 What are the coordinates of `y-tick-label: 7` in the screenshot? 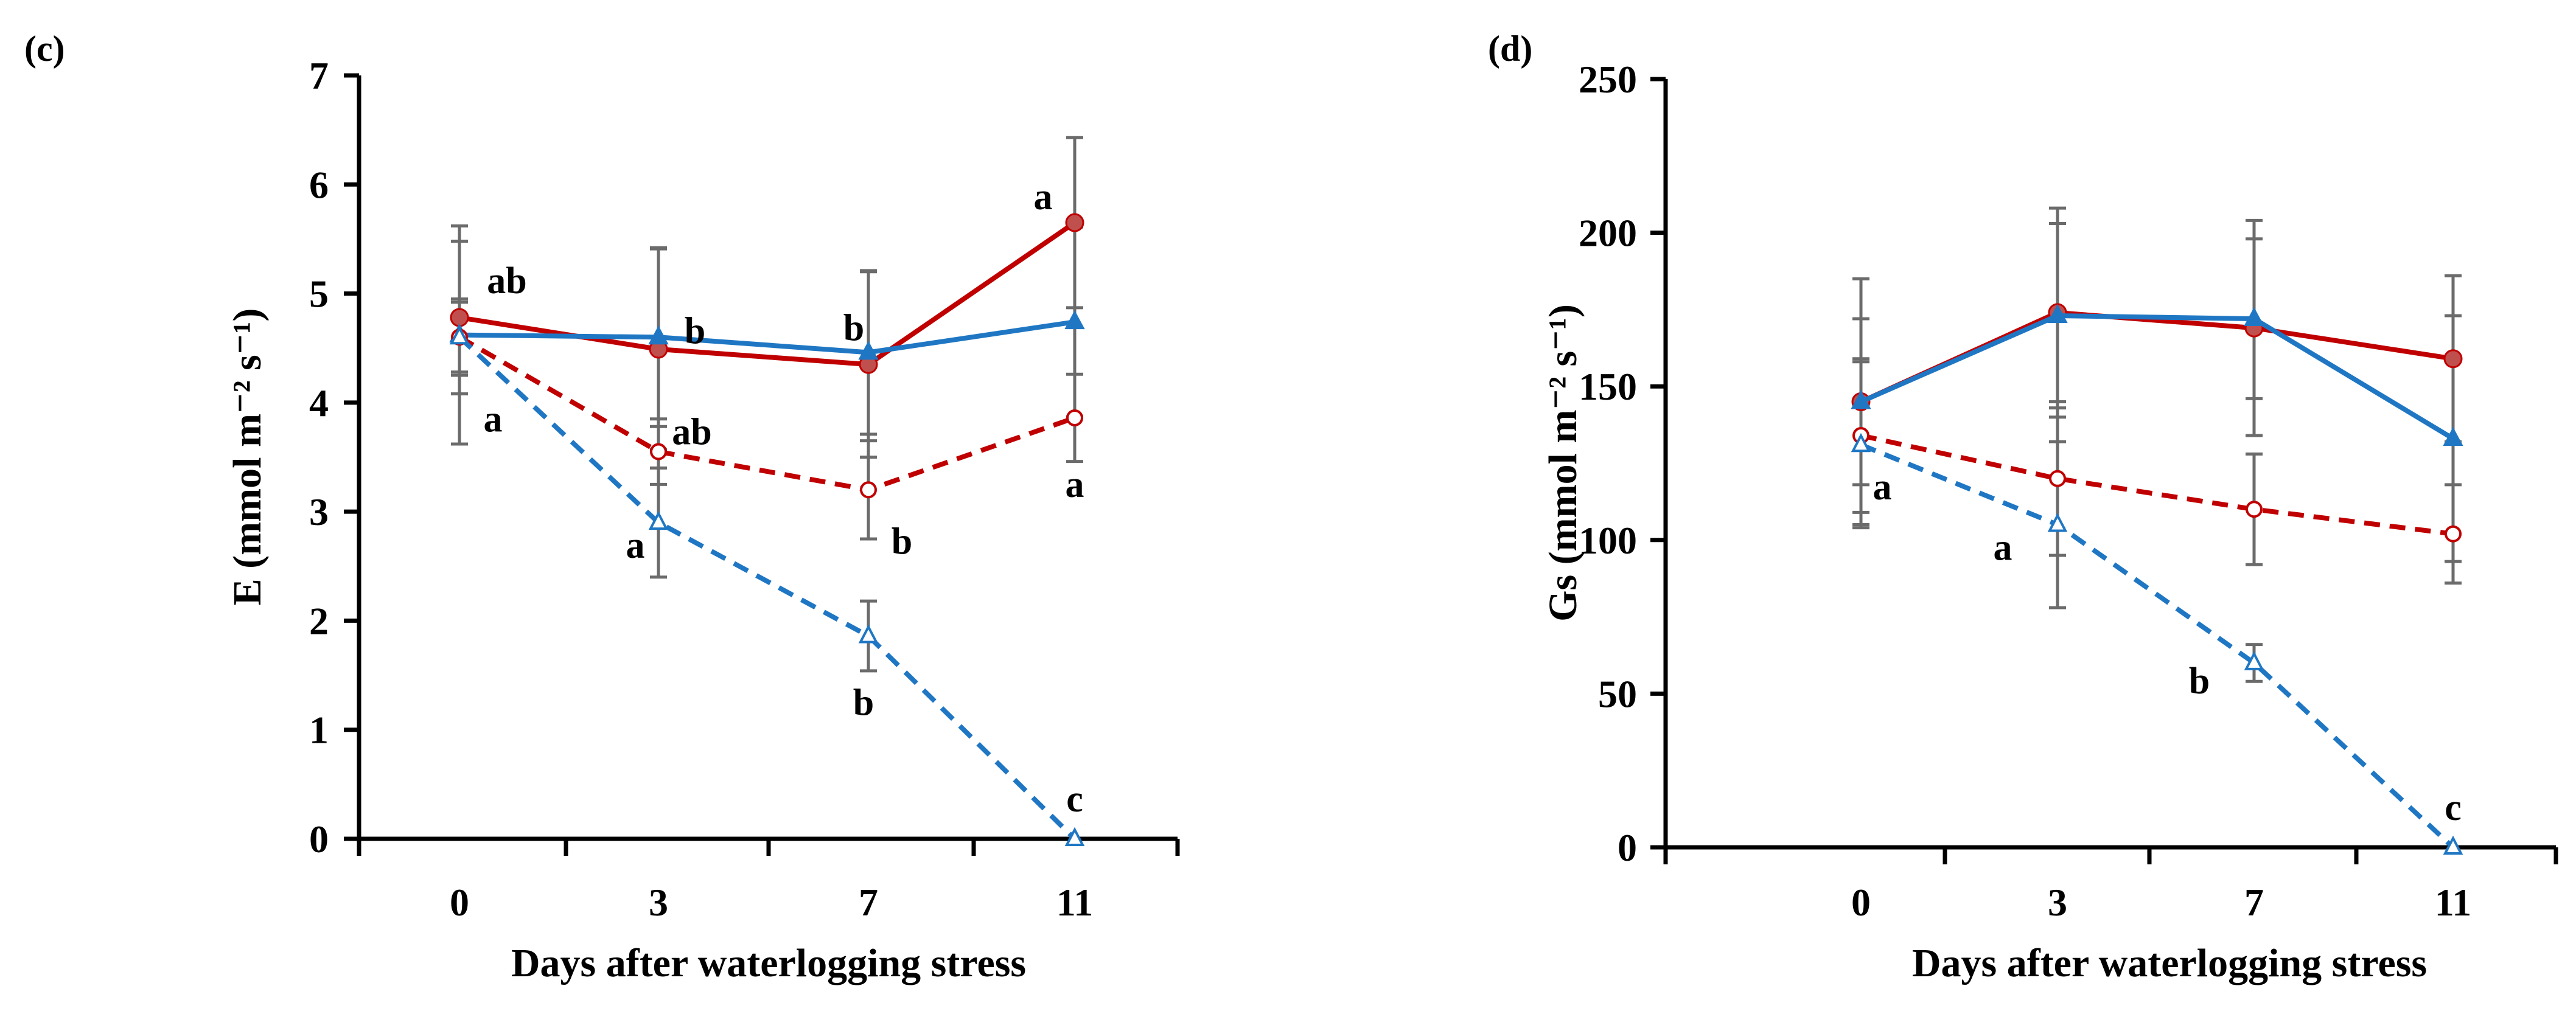 It's located at (319, 76).